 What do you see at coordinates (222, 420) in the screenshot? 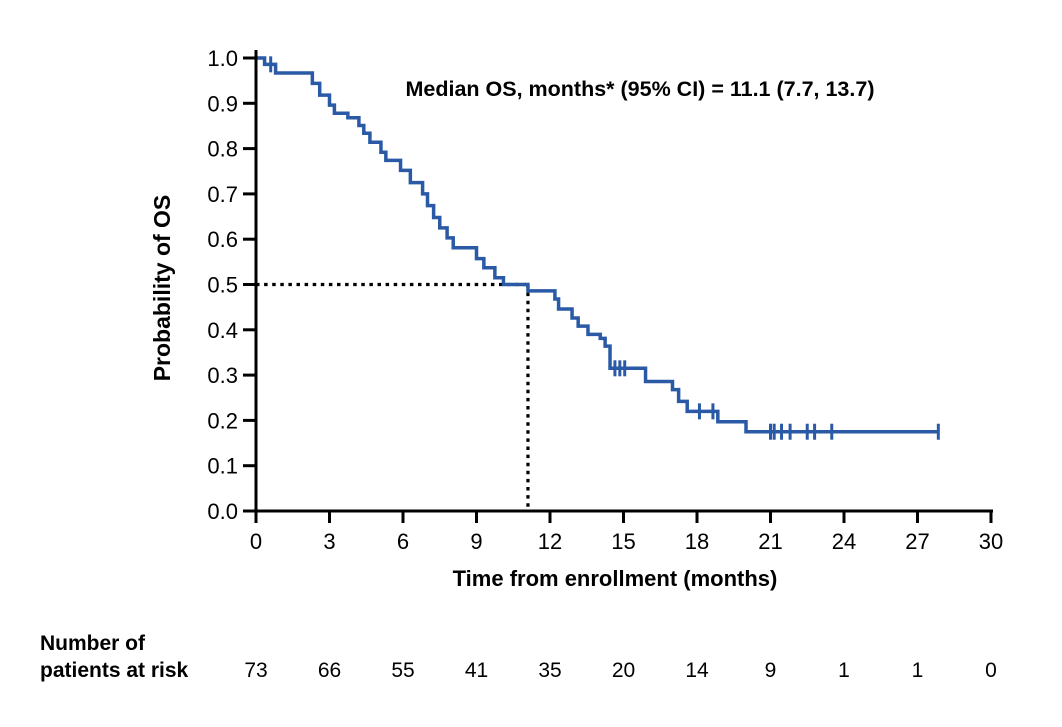
I see `y-tick-label: 0.2` at bounding box center [222, 420].